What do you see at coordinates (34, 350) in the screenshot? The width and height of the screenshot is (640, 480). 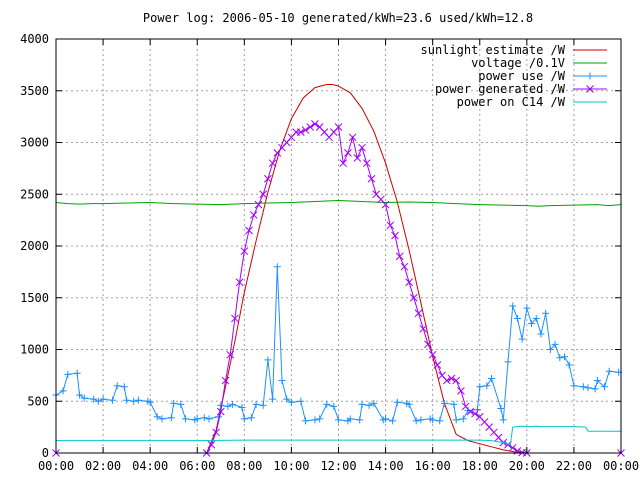 I see `y-tick-label: 1000` at bounding box center [34, 350].